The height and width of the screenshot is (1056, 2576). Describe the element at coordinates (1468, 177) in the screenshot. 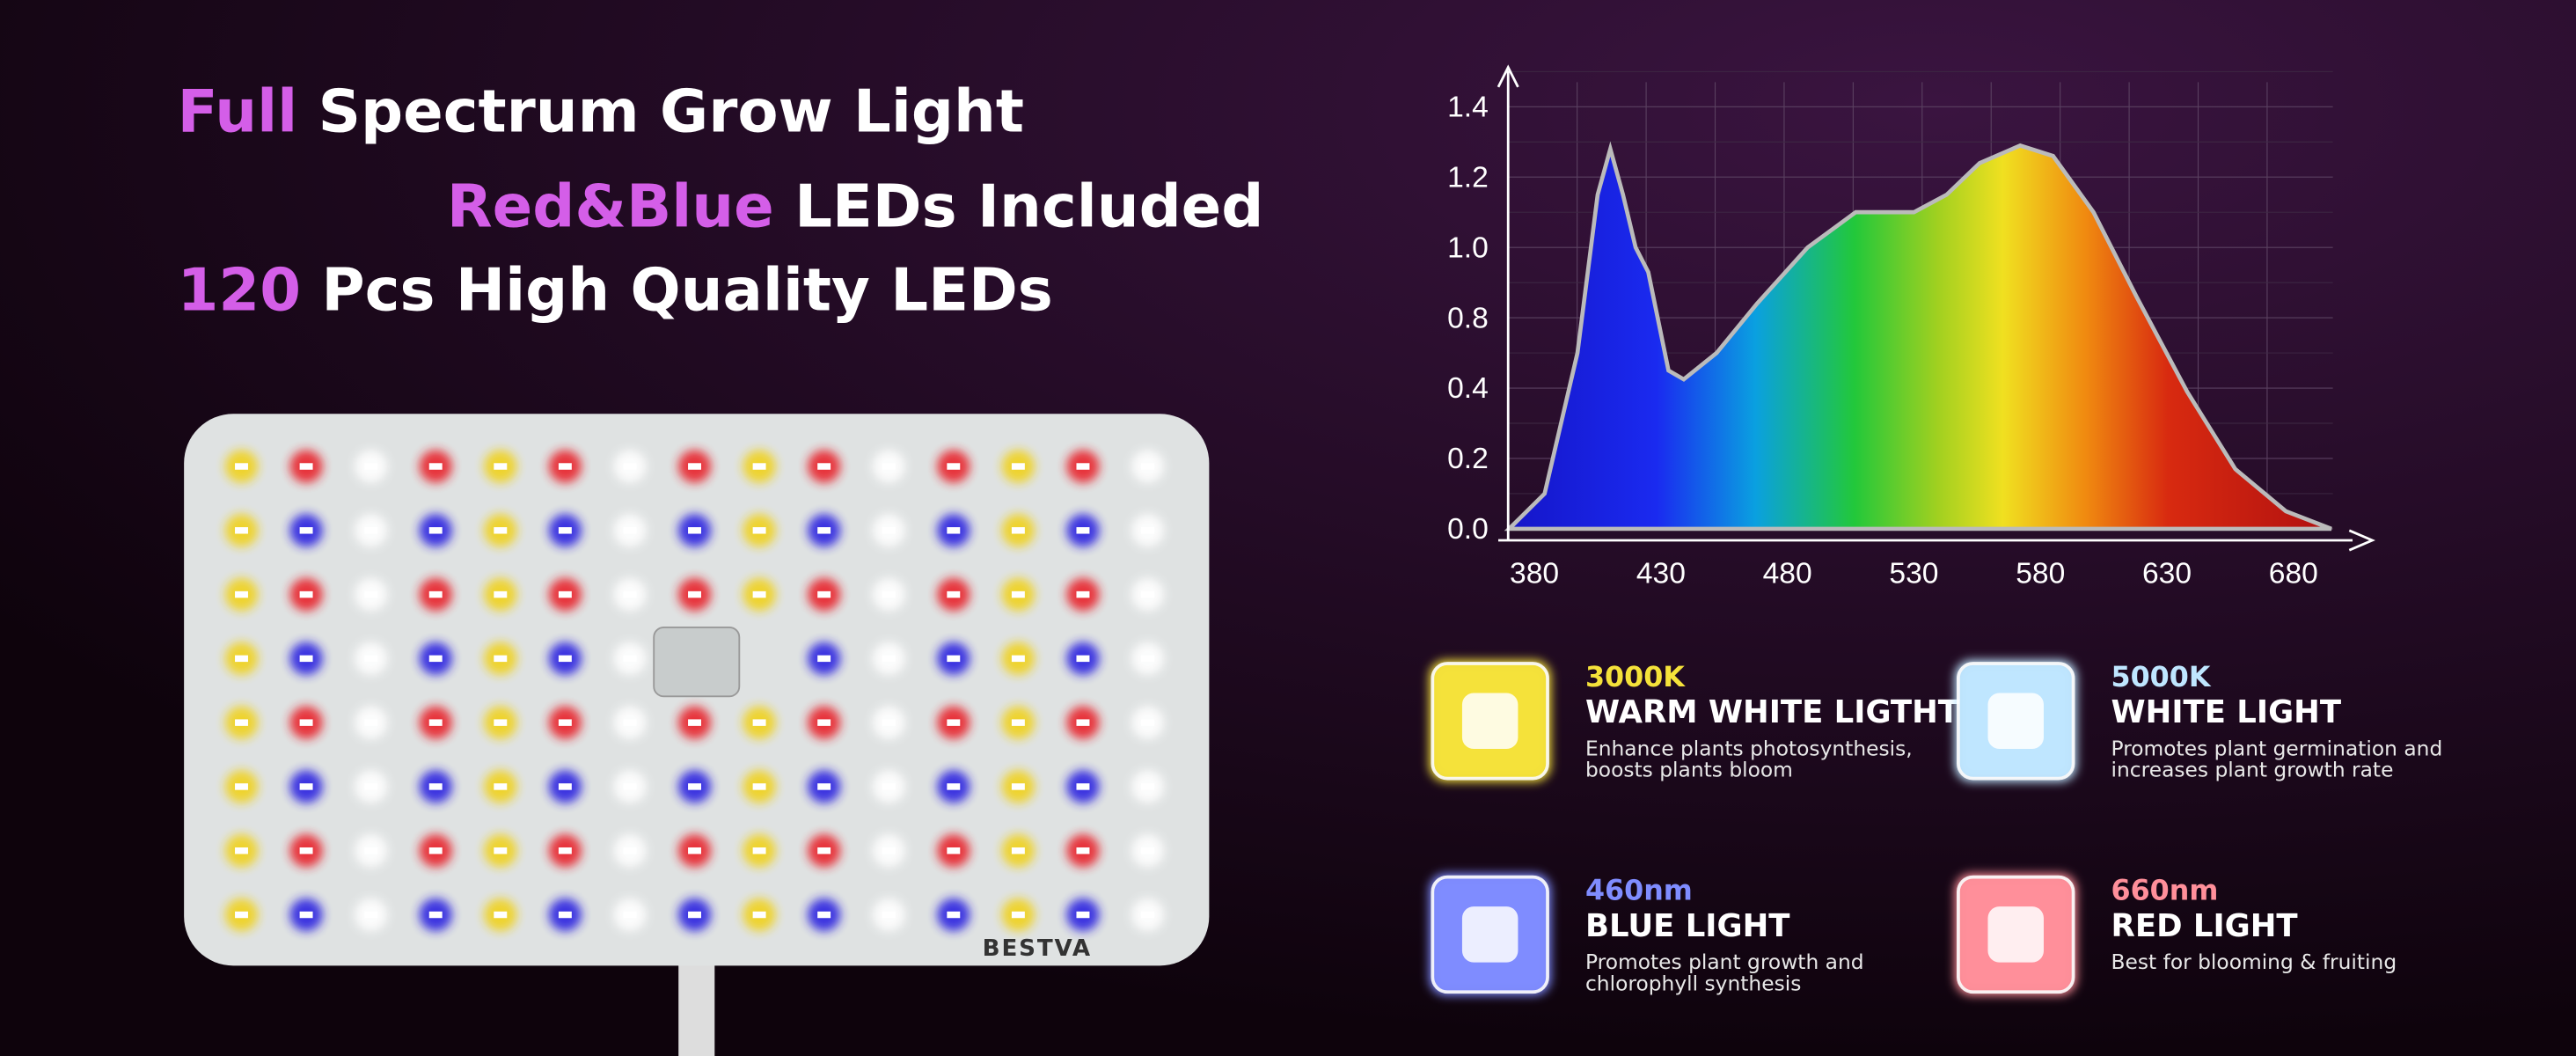

I see `y-tick-label: 1.2` at that location.